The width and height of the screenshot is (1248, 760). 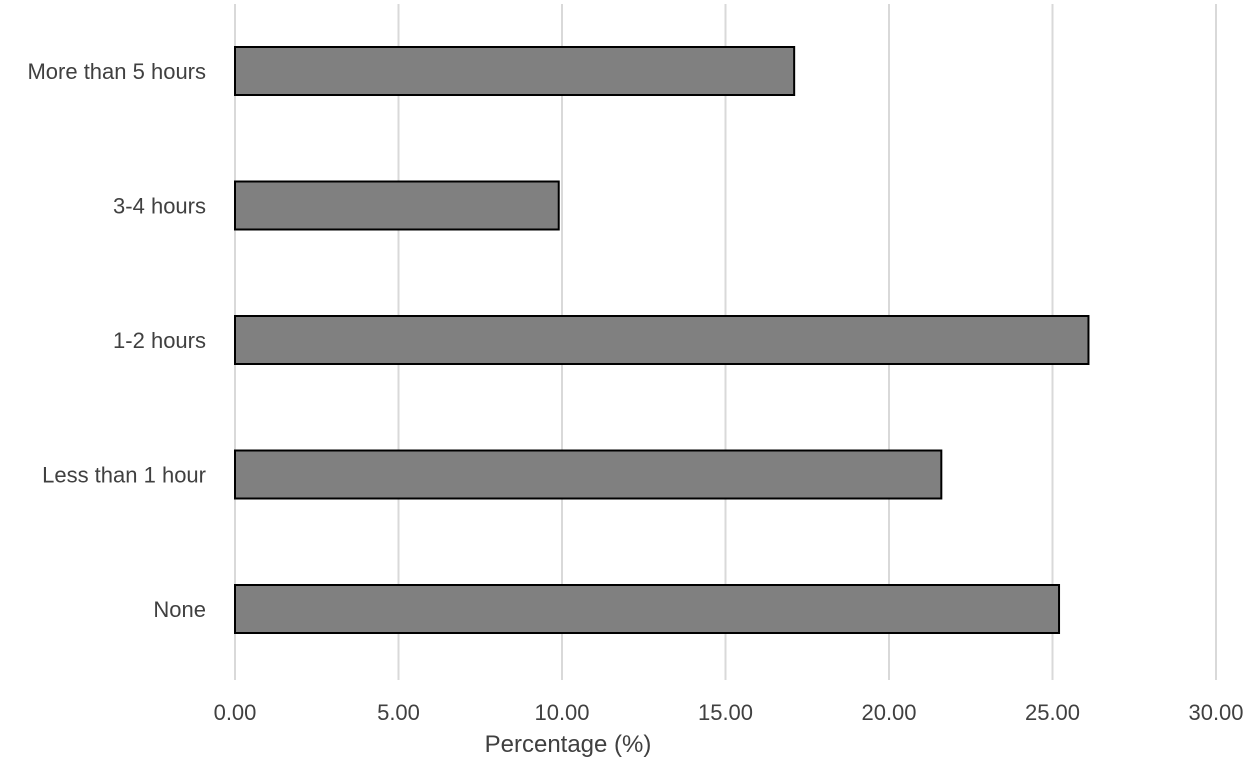 What do you see at coordinates (116, 71) in the screenshot?
I see `category-label: More than 5 hours` at bounding box center [116, 71].